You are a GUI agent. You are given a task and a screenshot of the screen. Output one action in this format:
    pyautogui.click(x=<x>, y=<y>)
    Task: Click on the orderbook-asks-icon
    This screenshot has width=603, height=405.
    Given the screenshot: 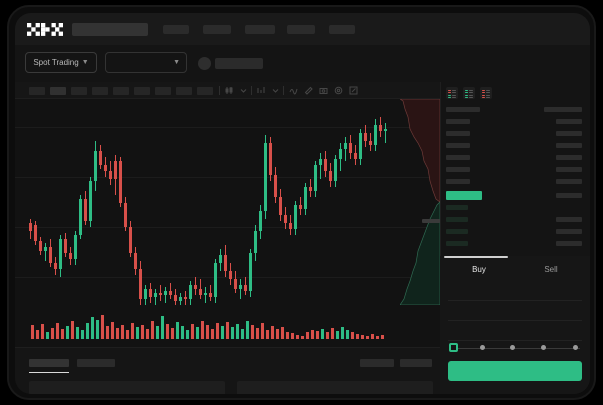 What is the action you would take?
    pyautogui.click(x=486, y=93)
    